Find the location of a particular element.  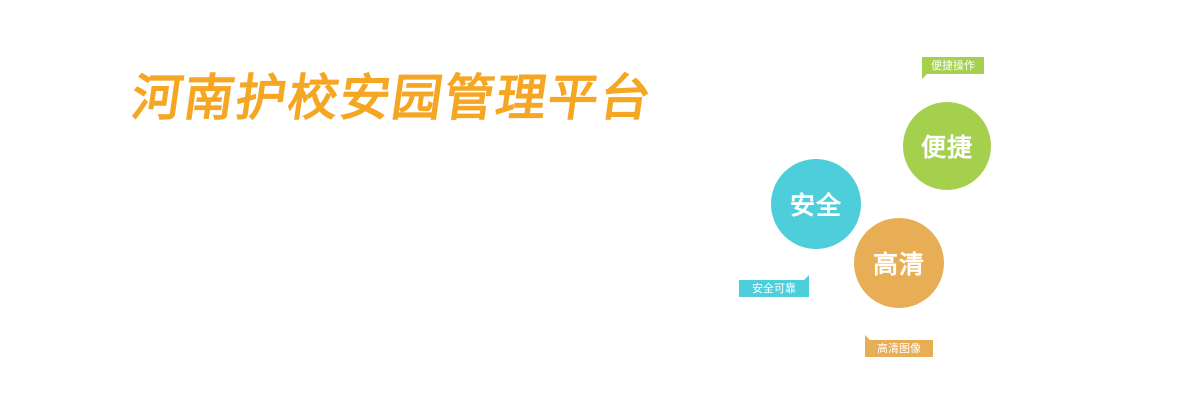

page-title: 河南护校安园管理平台 is located at coordinates (392, 98).